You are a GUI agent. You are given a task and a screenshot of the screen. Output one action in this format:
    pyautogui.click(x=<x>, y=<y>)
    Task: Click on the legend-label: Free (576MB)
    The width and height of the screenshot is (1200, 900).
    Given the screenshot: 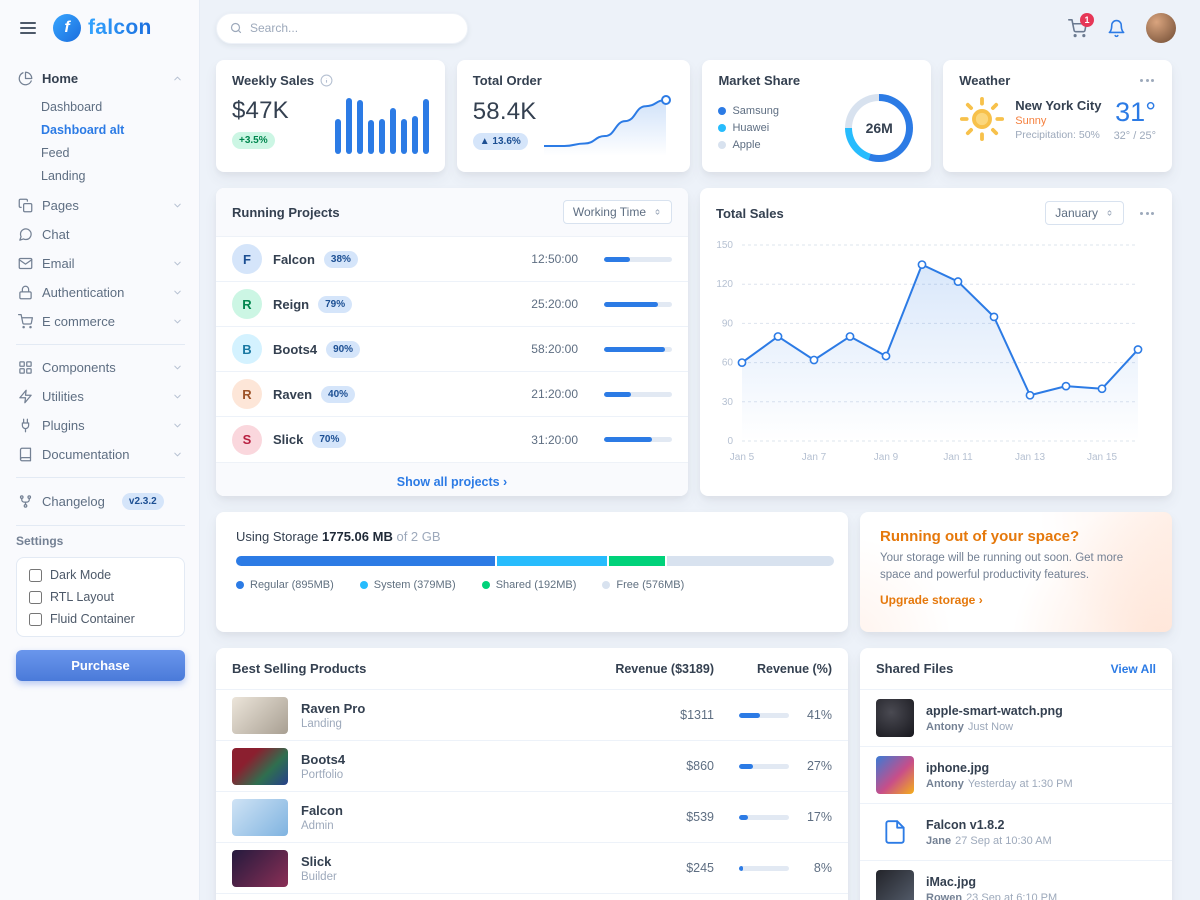 What is the action you would take?
    pyautogui.click(x=650, y=585)
    